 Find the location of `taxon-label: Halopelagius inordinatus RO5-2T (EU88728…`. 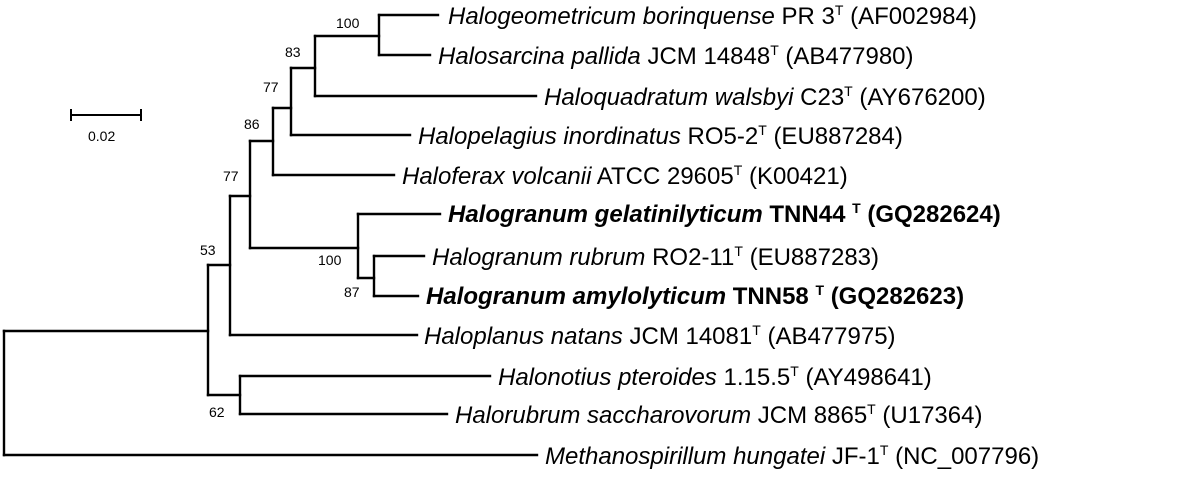

taxon-label: Halopelagius inordinatus RO5-2T (EU88728… is located at coordinates (660, 136).